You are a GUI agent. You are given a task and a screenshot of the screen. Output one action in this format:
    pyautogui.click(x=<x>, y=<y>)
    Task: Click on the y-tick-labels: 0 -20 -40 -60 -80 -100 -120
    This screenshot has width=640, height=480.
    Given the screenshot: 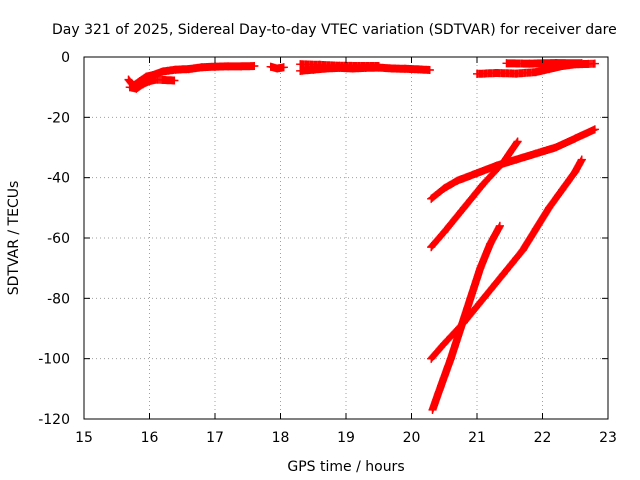 What is the action you would take?
    pyautogui.click(x=54, y=239)
    